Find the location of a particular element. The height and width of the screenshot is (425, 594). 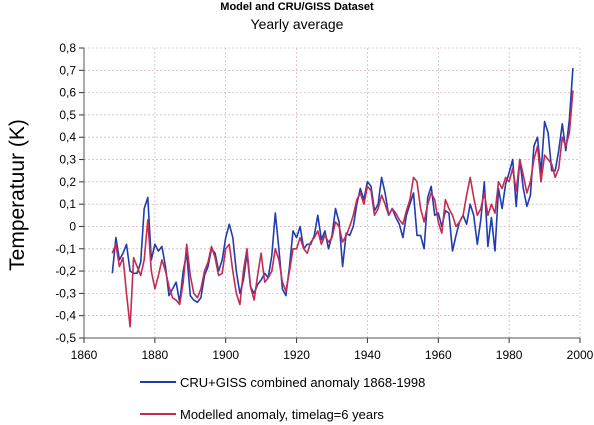

y-tick-label: -0,1 is located at coordinates (65, 249).